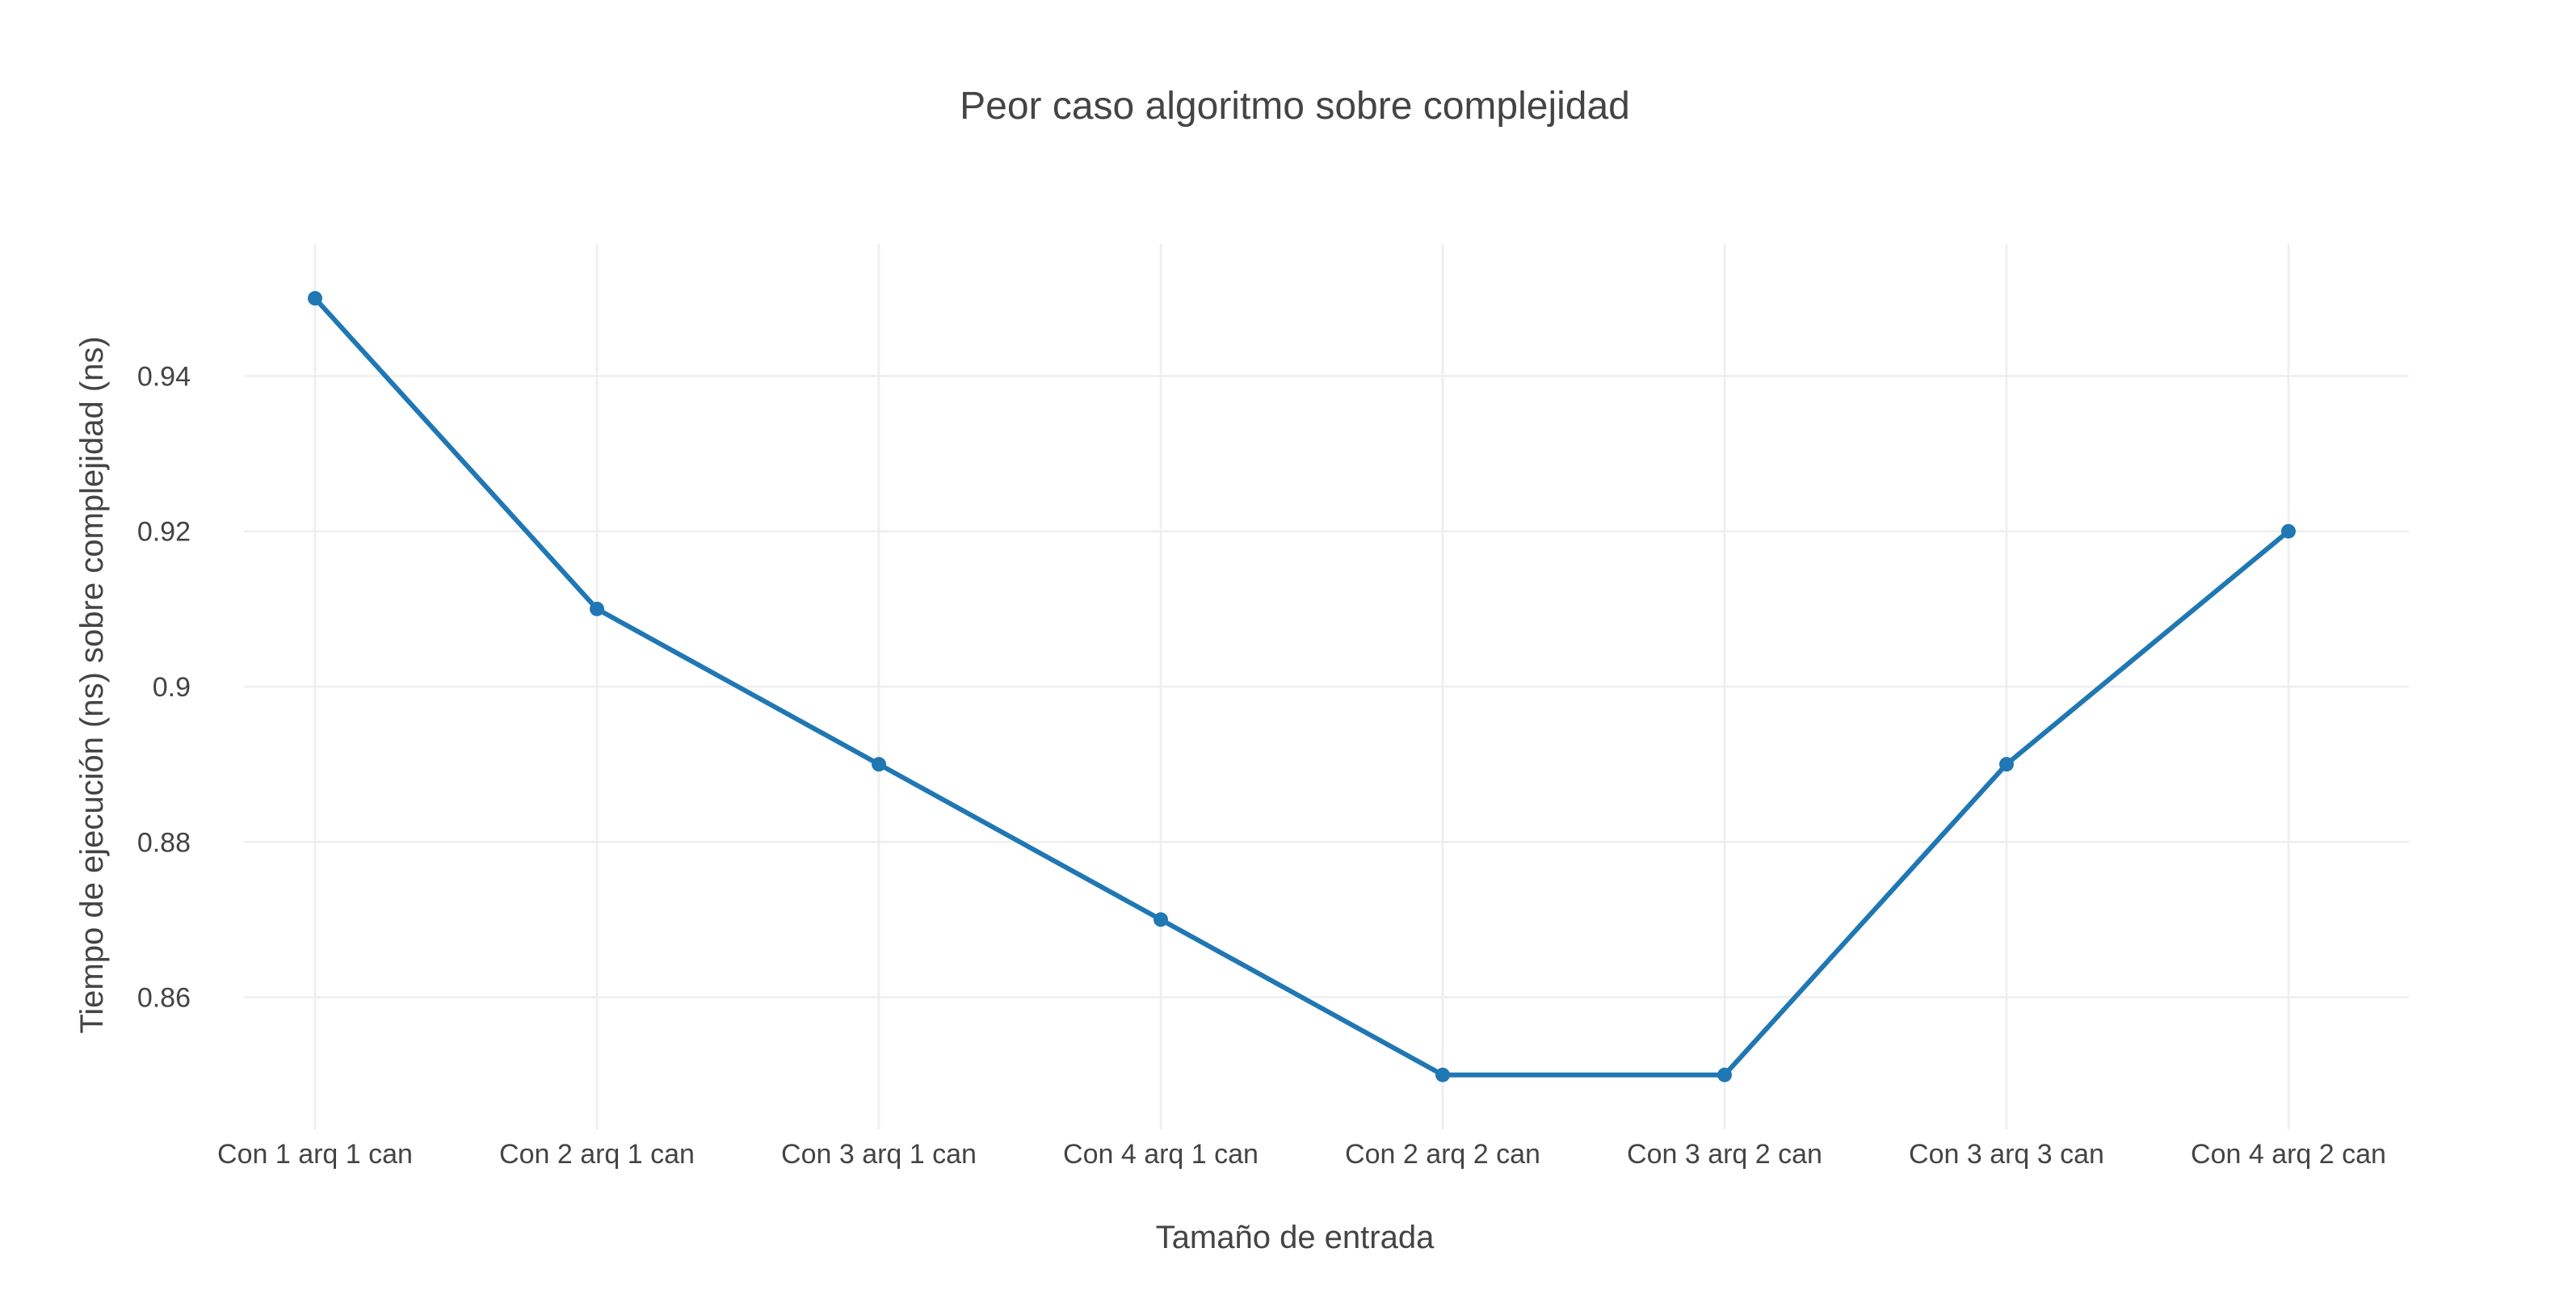  Describe the element at coordinates (1295, 106) in the screenshot. I see `chart-title: Peor caso algoritmo sobre complejidad` at that location.